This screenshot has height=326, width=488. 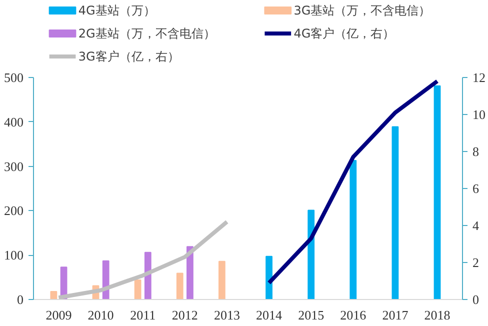 I want to click on x-tick-label: 2017, so click(x=395, y=315).